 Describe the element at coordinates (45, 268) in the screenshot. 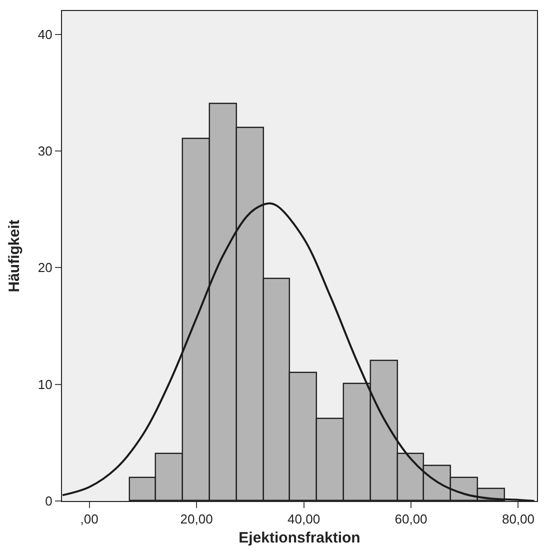

I see `y-tick-label: 20` at that location.